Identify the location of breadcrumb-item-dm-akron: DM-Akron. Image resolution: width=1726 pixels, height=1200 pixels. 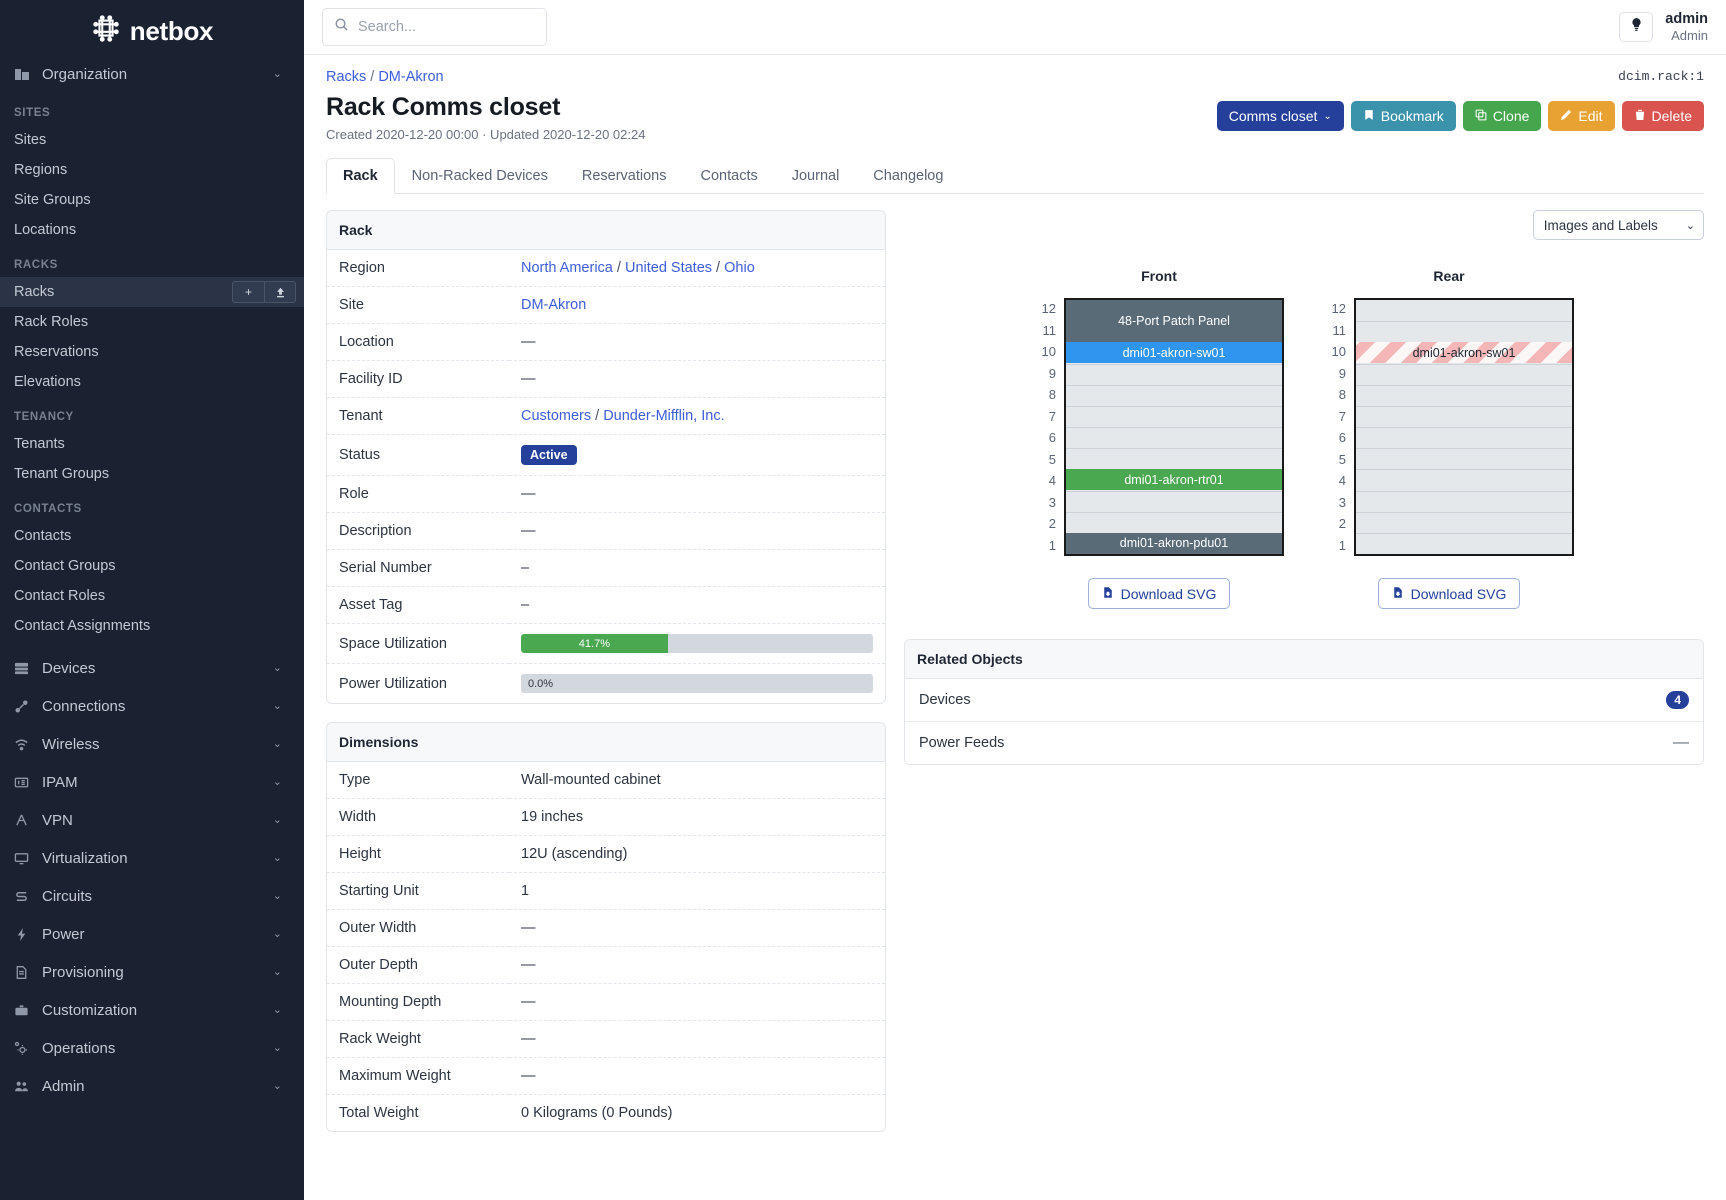
(411, 77).